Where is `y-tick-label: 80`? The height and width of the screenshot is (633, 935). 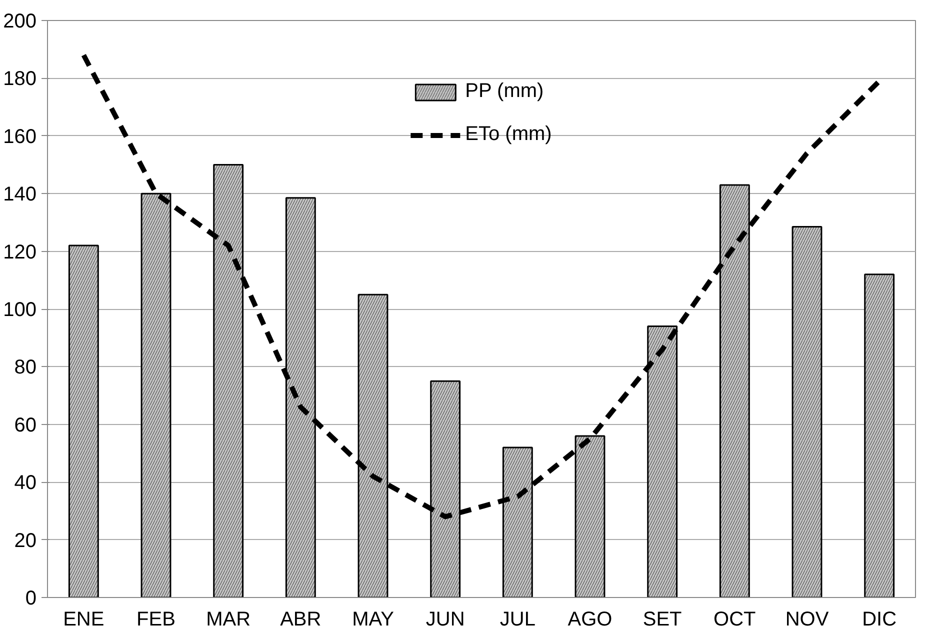 y-tick-label: 80 is located at coordinates (25, 367).